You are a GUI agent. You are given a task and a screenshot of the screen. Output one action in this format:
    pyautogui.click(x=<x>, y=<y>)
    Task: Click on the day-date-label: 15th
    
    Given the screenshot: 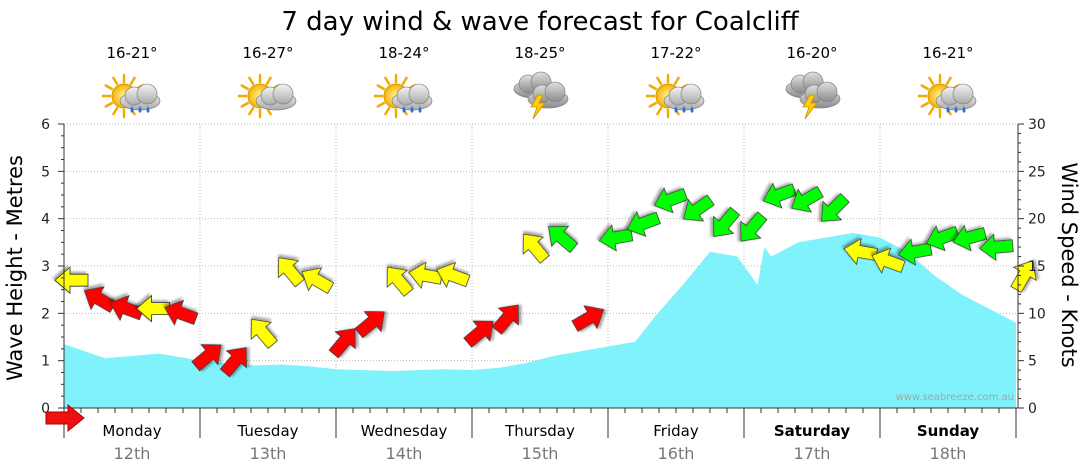 What is the action you would take?
    pyautogui.click(x=540, y=453)
    